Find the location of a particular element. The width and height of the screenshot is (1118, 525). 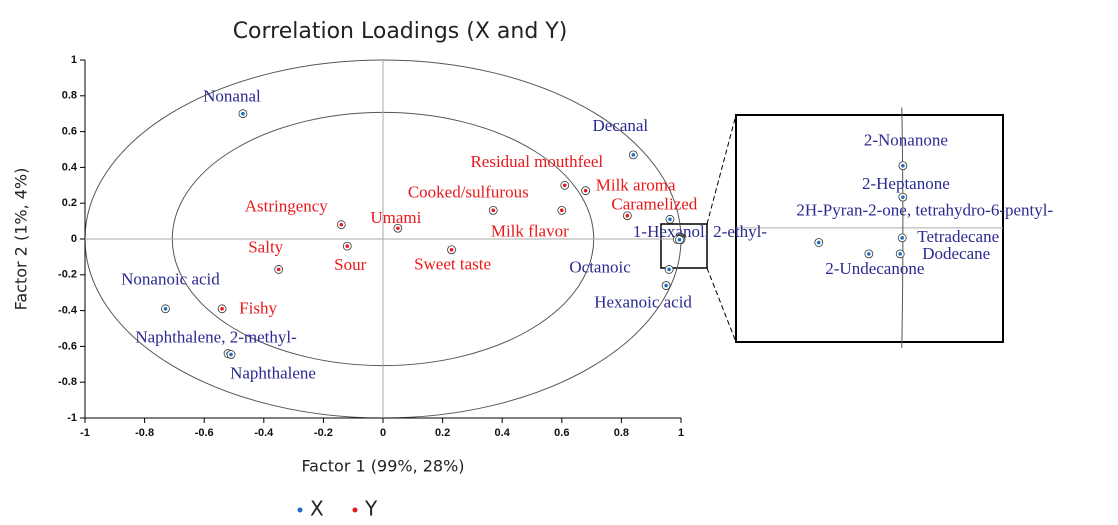

y-tick-label: -0.2 is located at coordinates (67, 275).